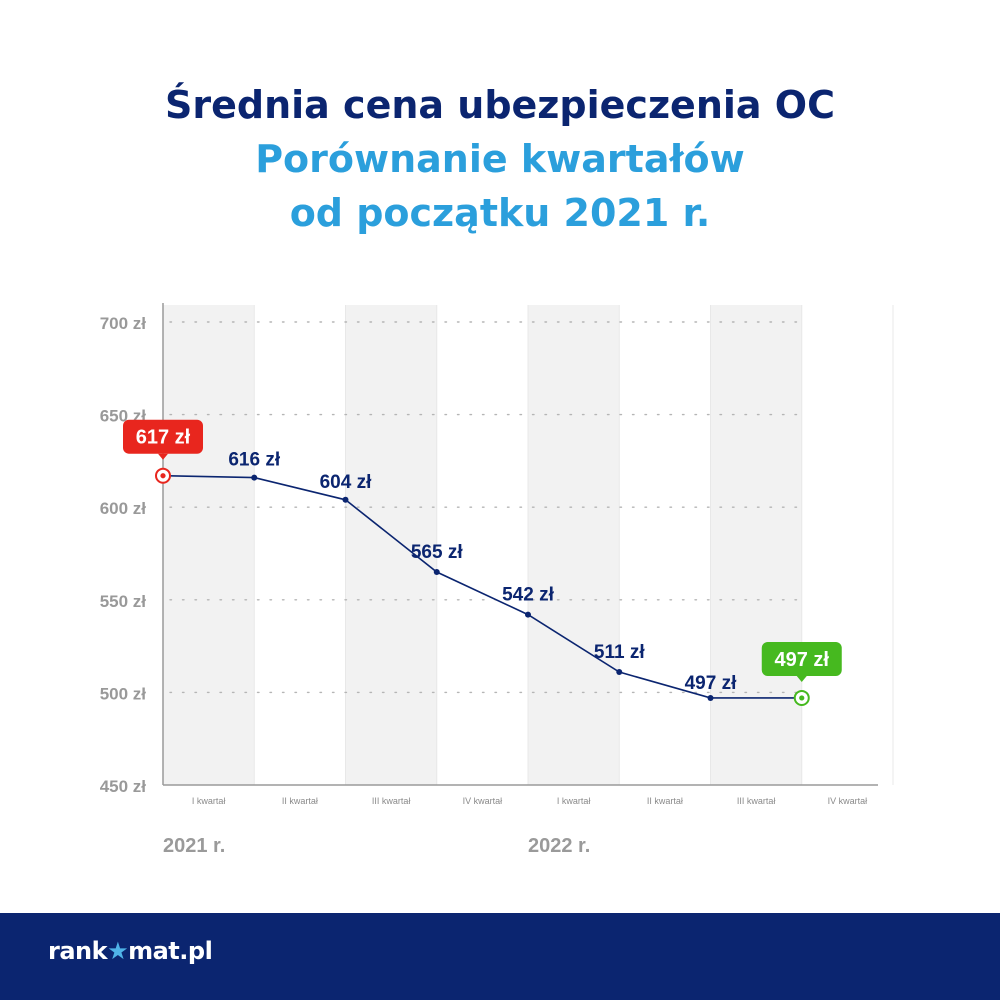  I want to click on start-badge-pointer, so click(163, 456).